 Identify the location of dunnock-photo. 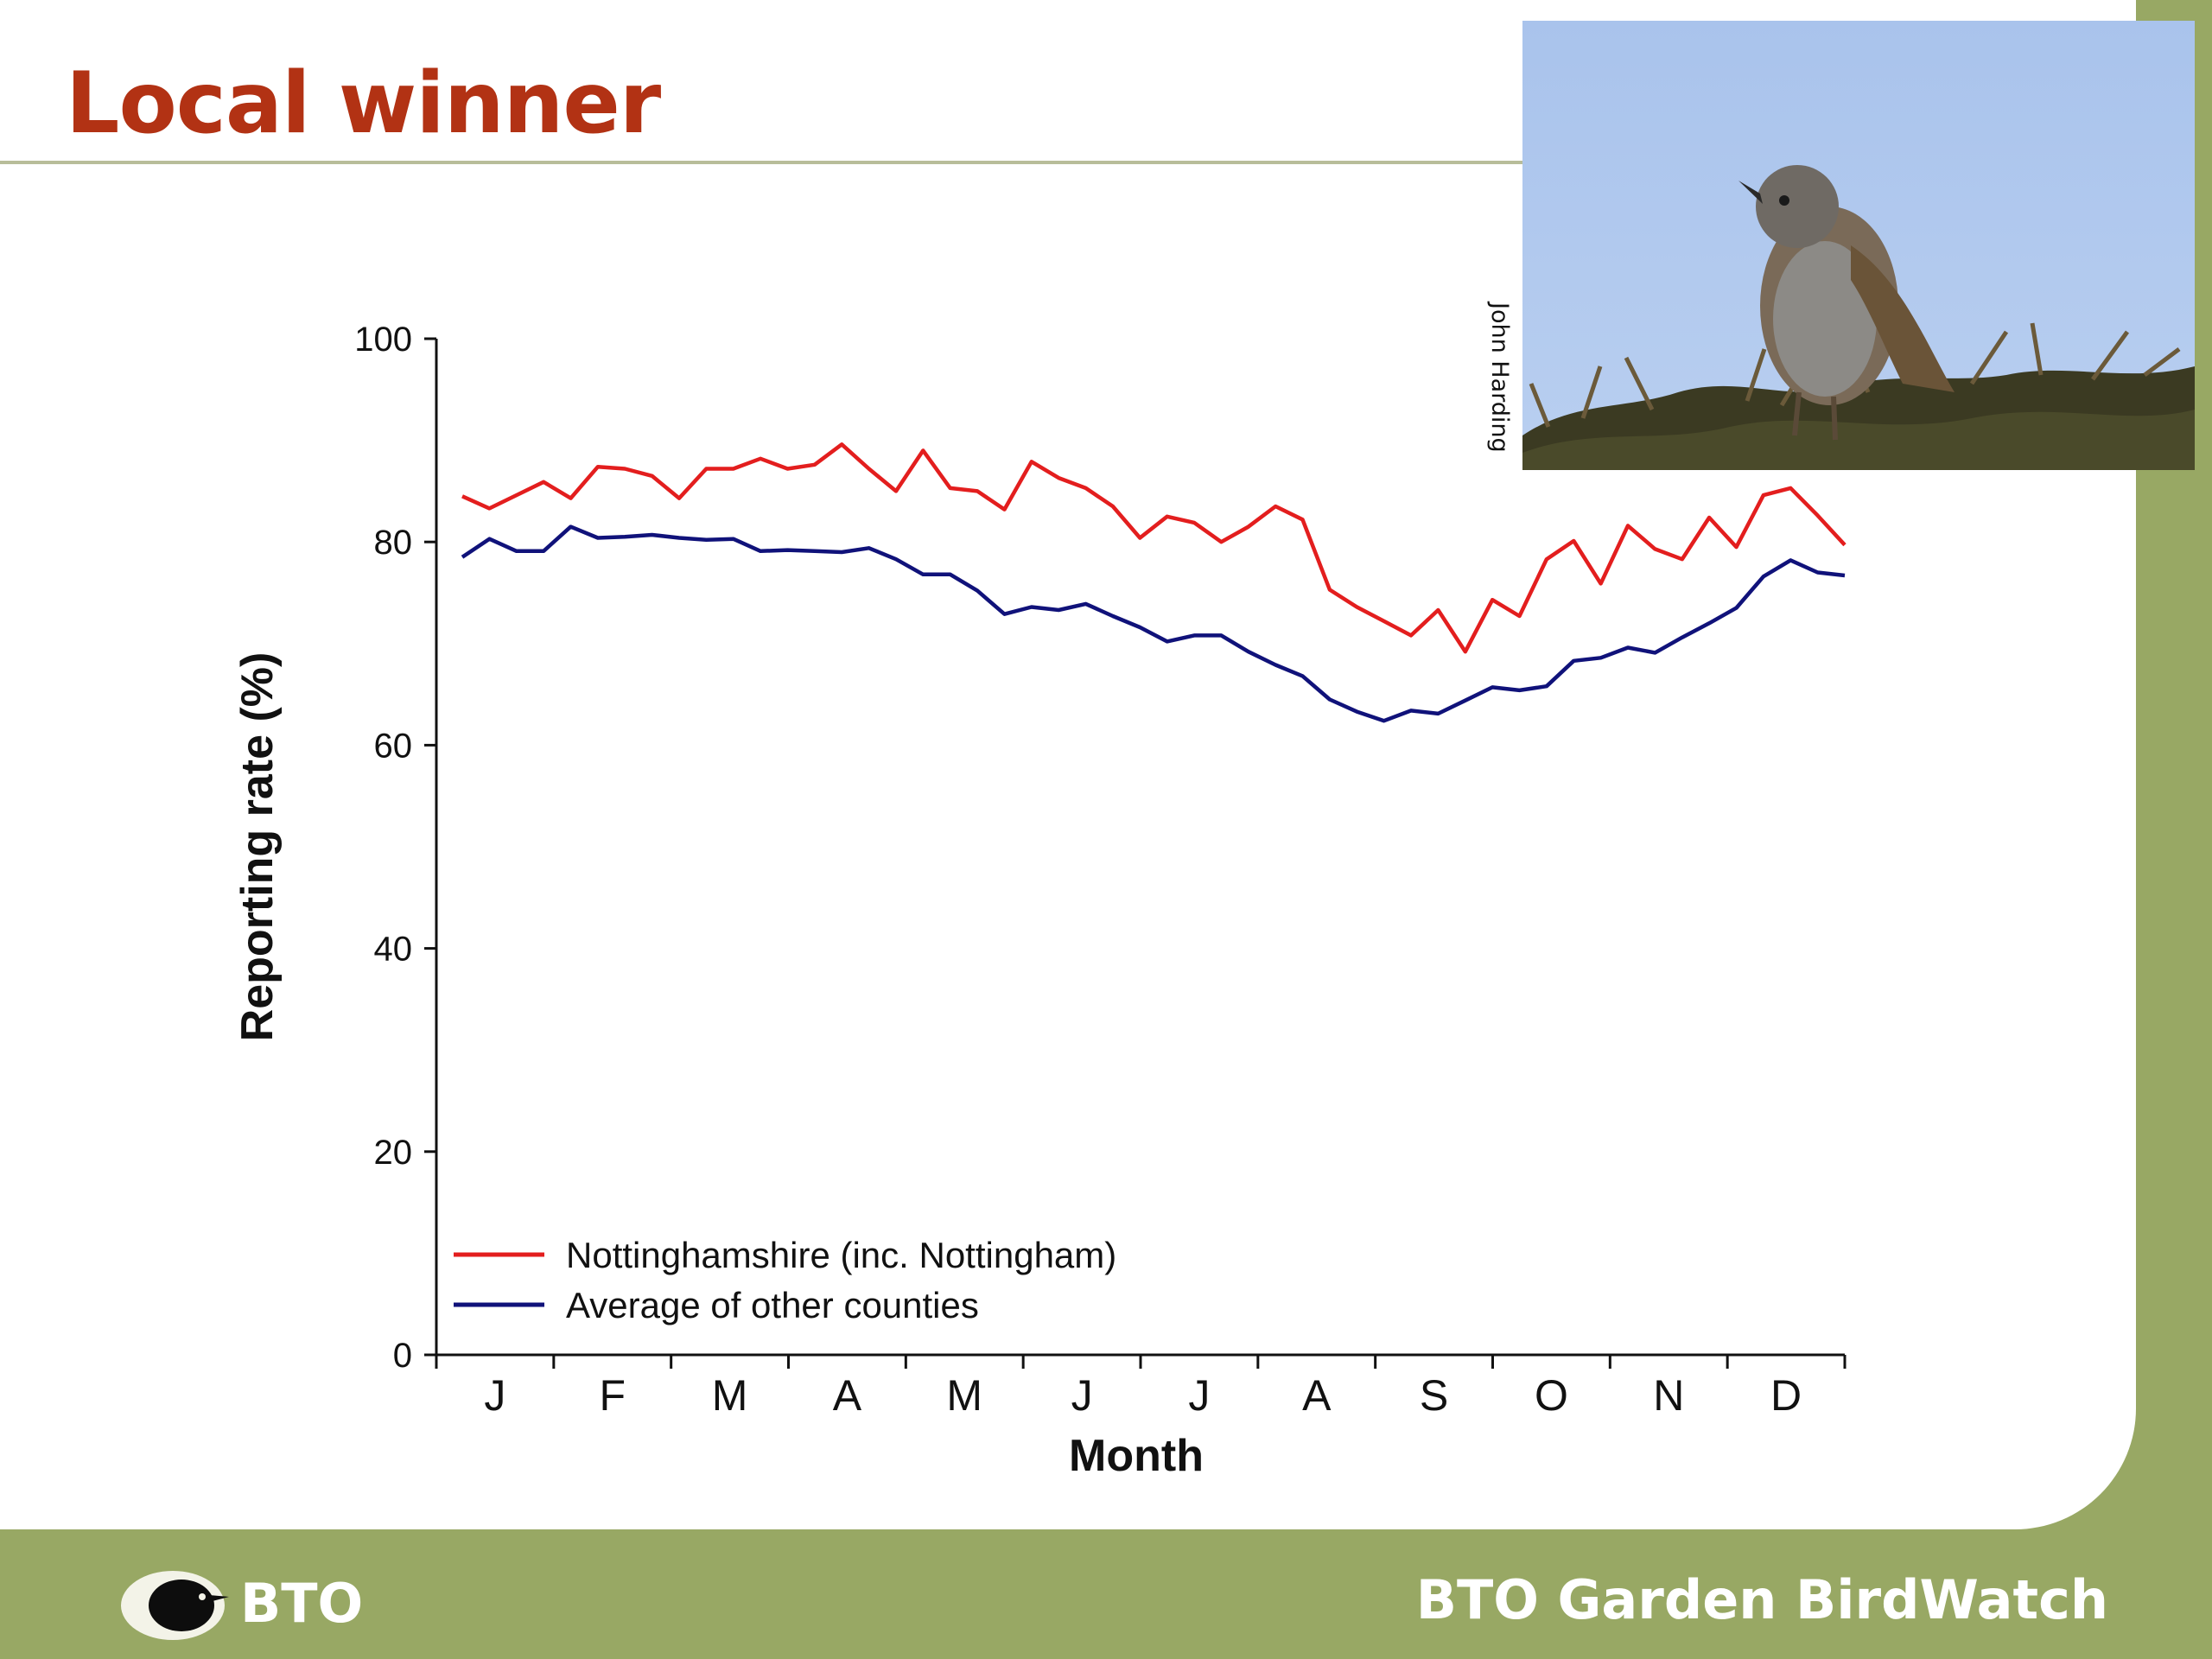
(1858, 245).